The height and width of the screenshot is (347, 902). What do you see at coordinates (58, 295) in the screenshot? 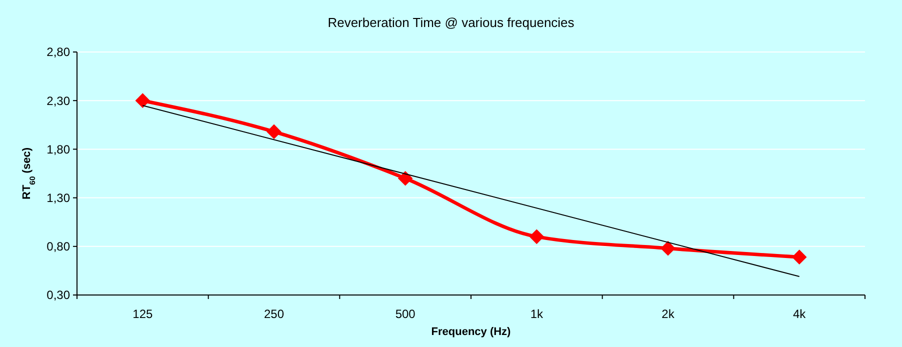
I see `y-tick-label: 0,30` at bounding box center [58, 295].